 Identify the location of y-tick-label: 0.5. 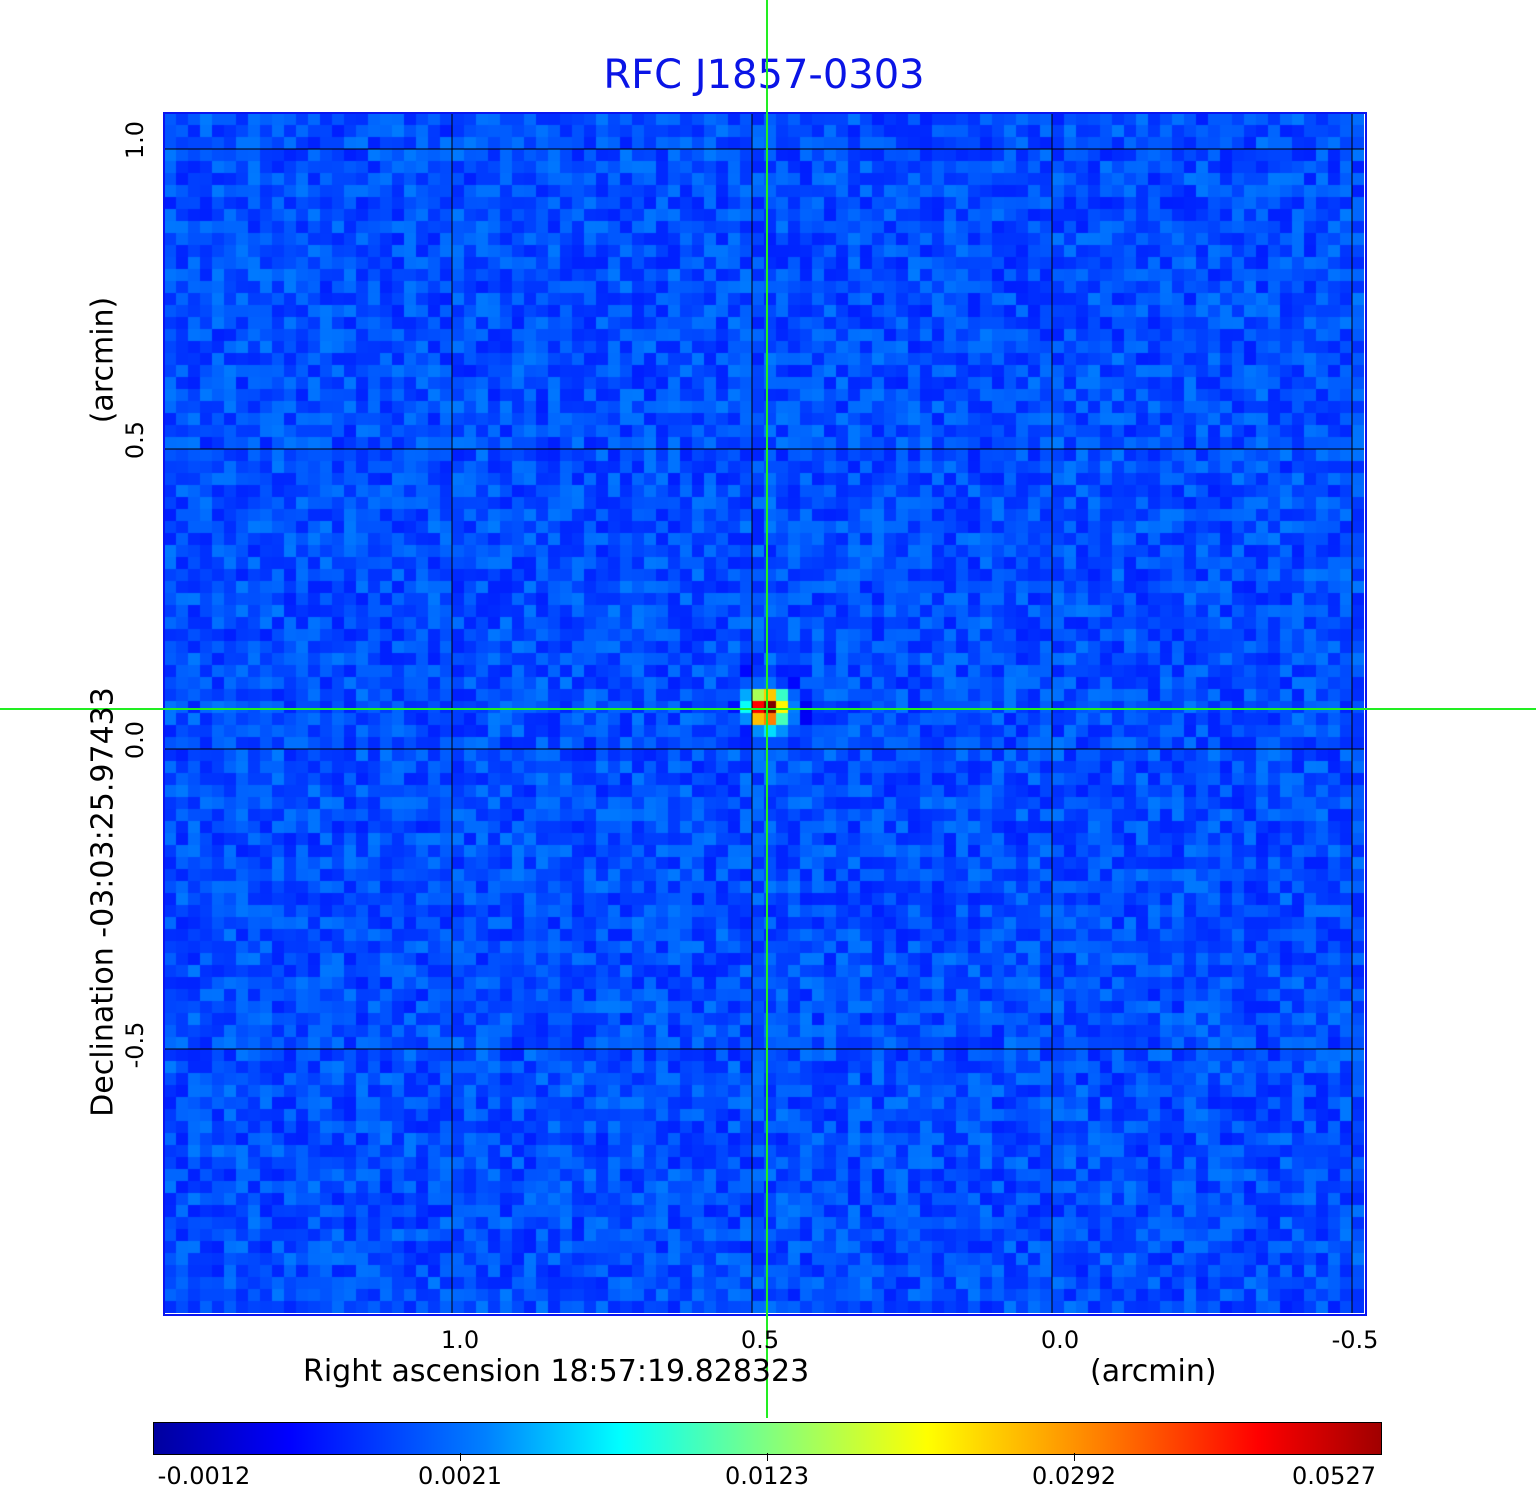
(135, 440).